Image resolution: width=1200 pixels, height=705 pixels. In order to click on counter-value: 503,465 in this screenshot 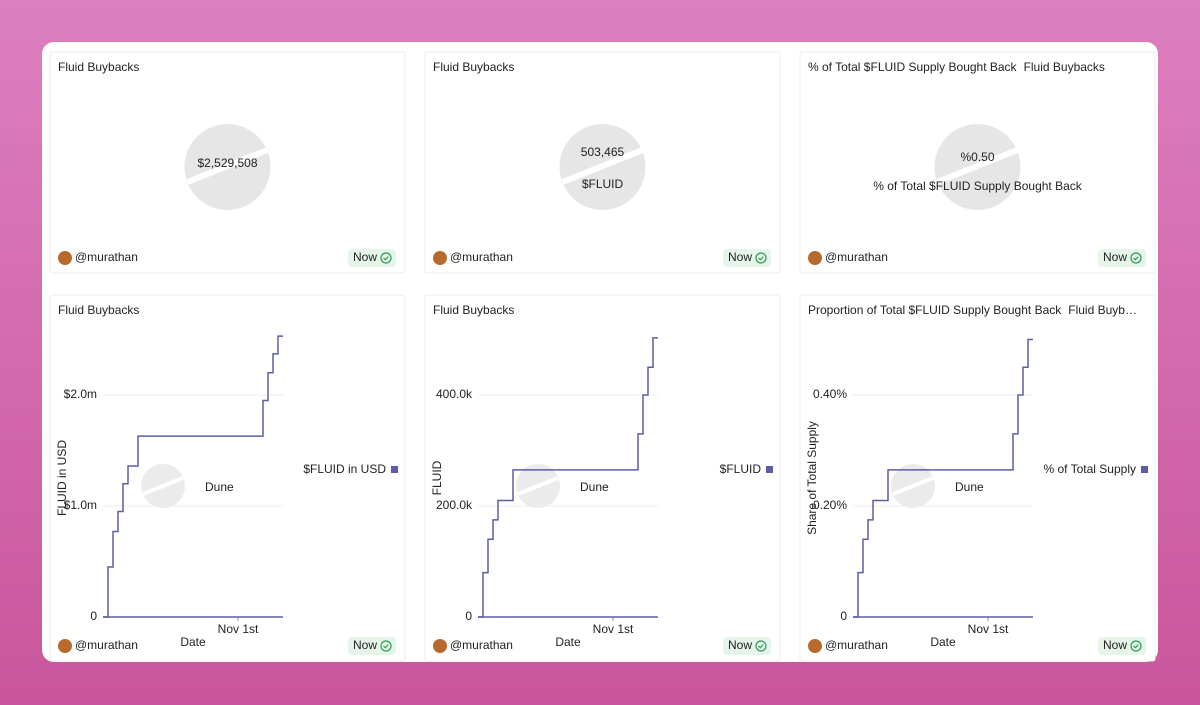, I will do `click(603, 152)`.